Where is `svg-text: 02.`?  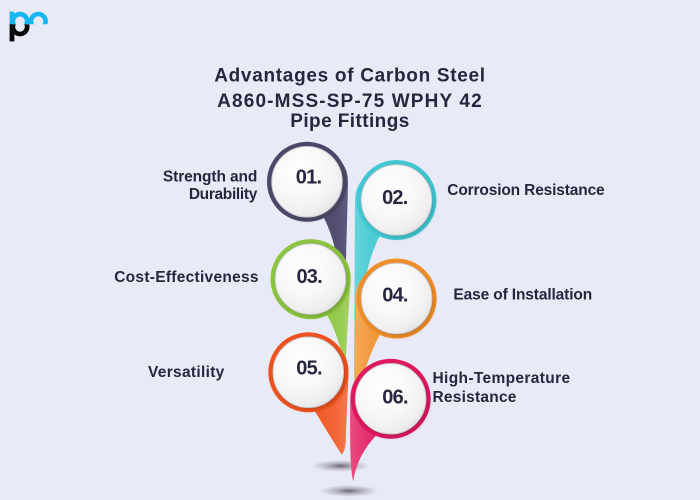 svg-text: 02. is located at coordinates (395, 198).